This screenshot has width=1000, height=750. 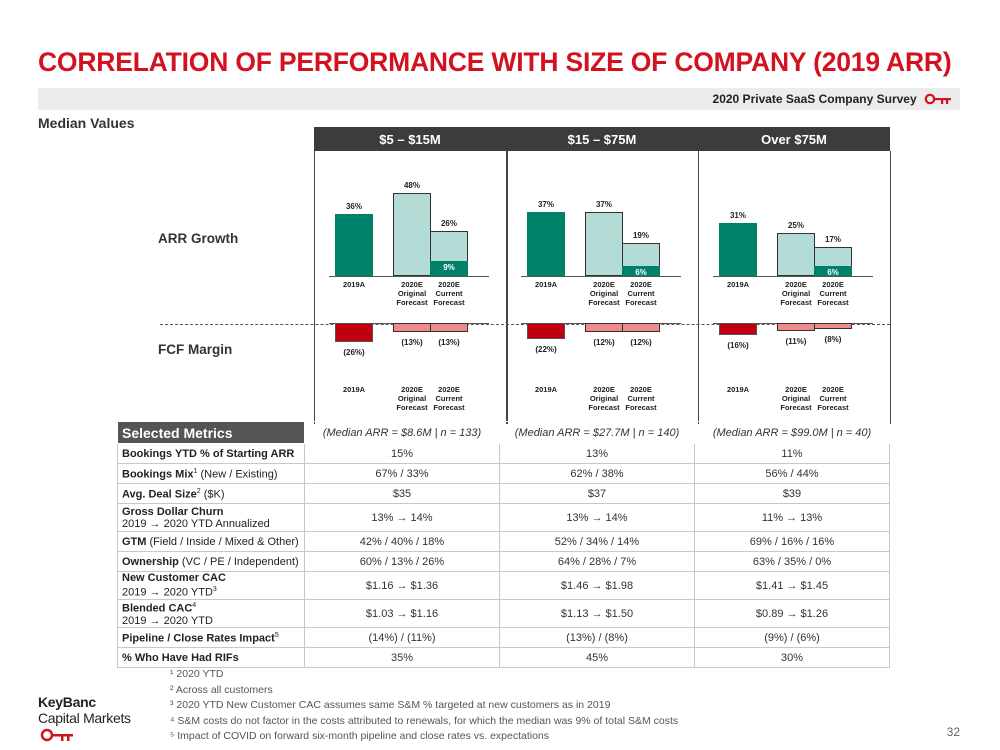 I want to click on data-label: 37%, so click(x=603, y=205).